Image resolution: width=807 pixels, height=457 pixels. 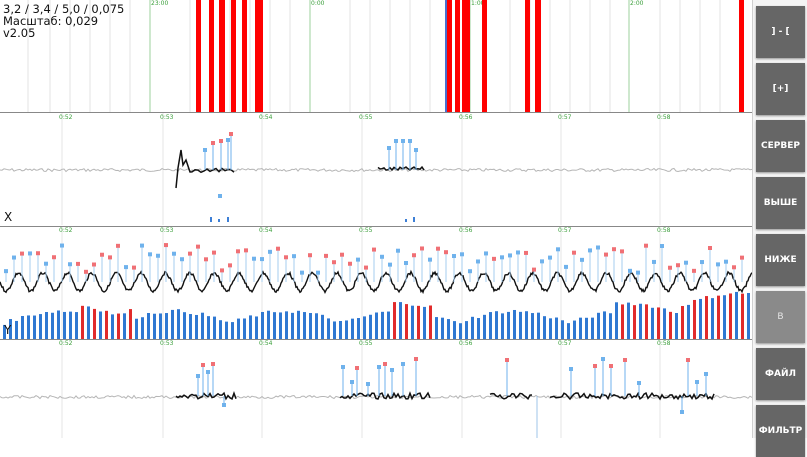 I want to click on v-button: В, so click(x=780, y=317).